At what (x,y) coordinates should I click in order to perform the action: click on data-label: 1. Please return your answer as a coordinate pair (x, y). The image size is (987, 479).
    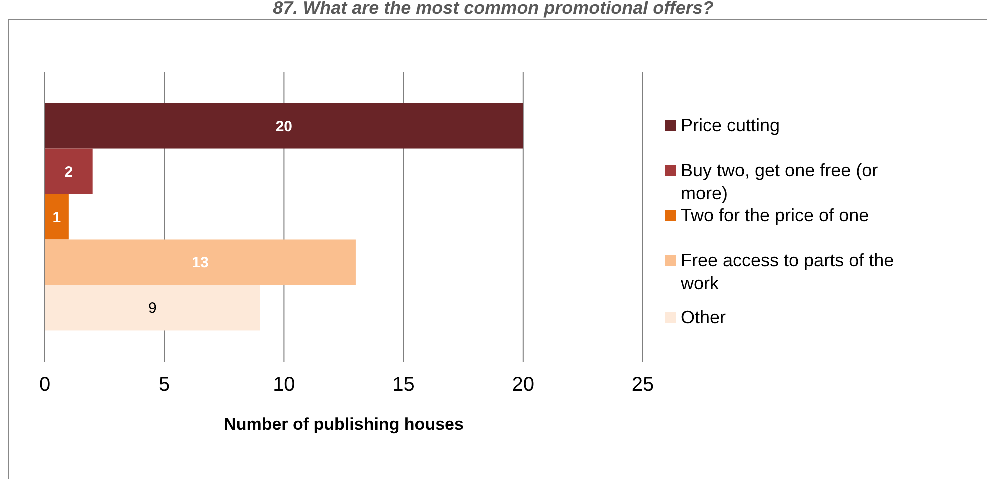
    Looking at the image, I should click on (57, 217).